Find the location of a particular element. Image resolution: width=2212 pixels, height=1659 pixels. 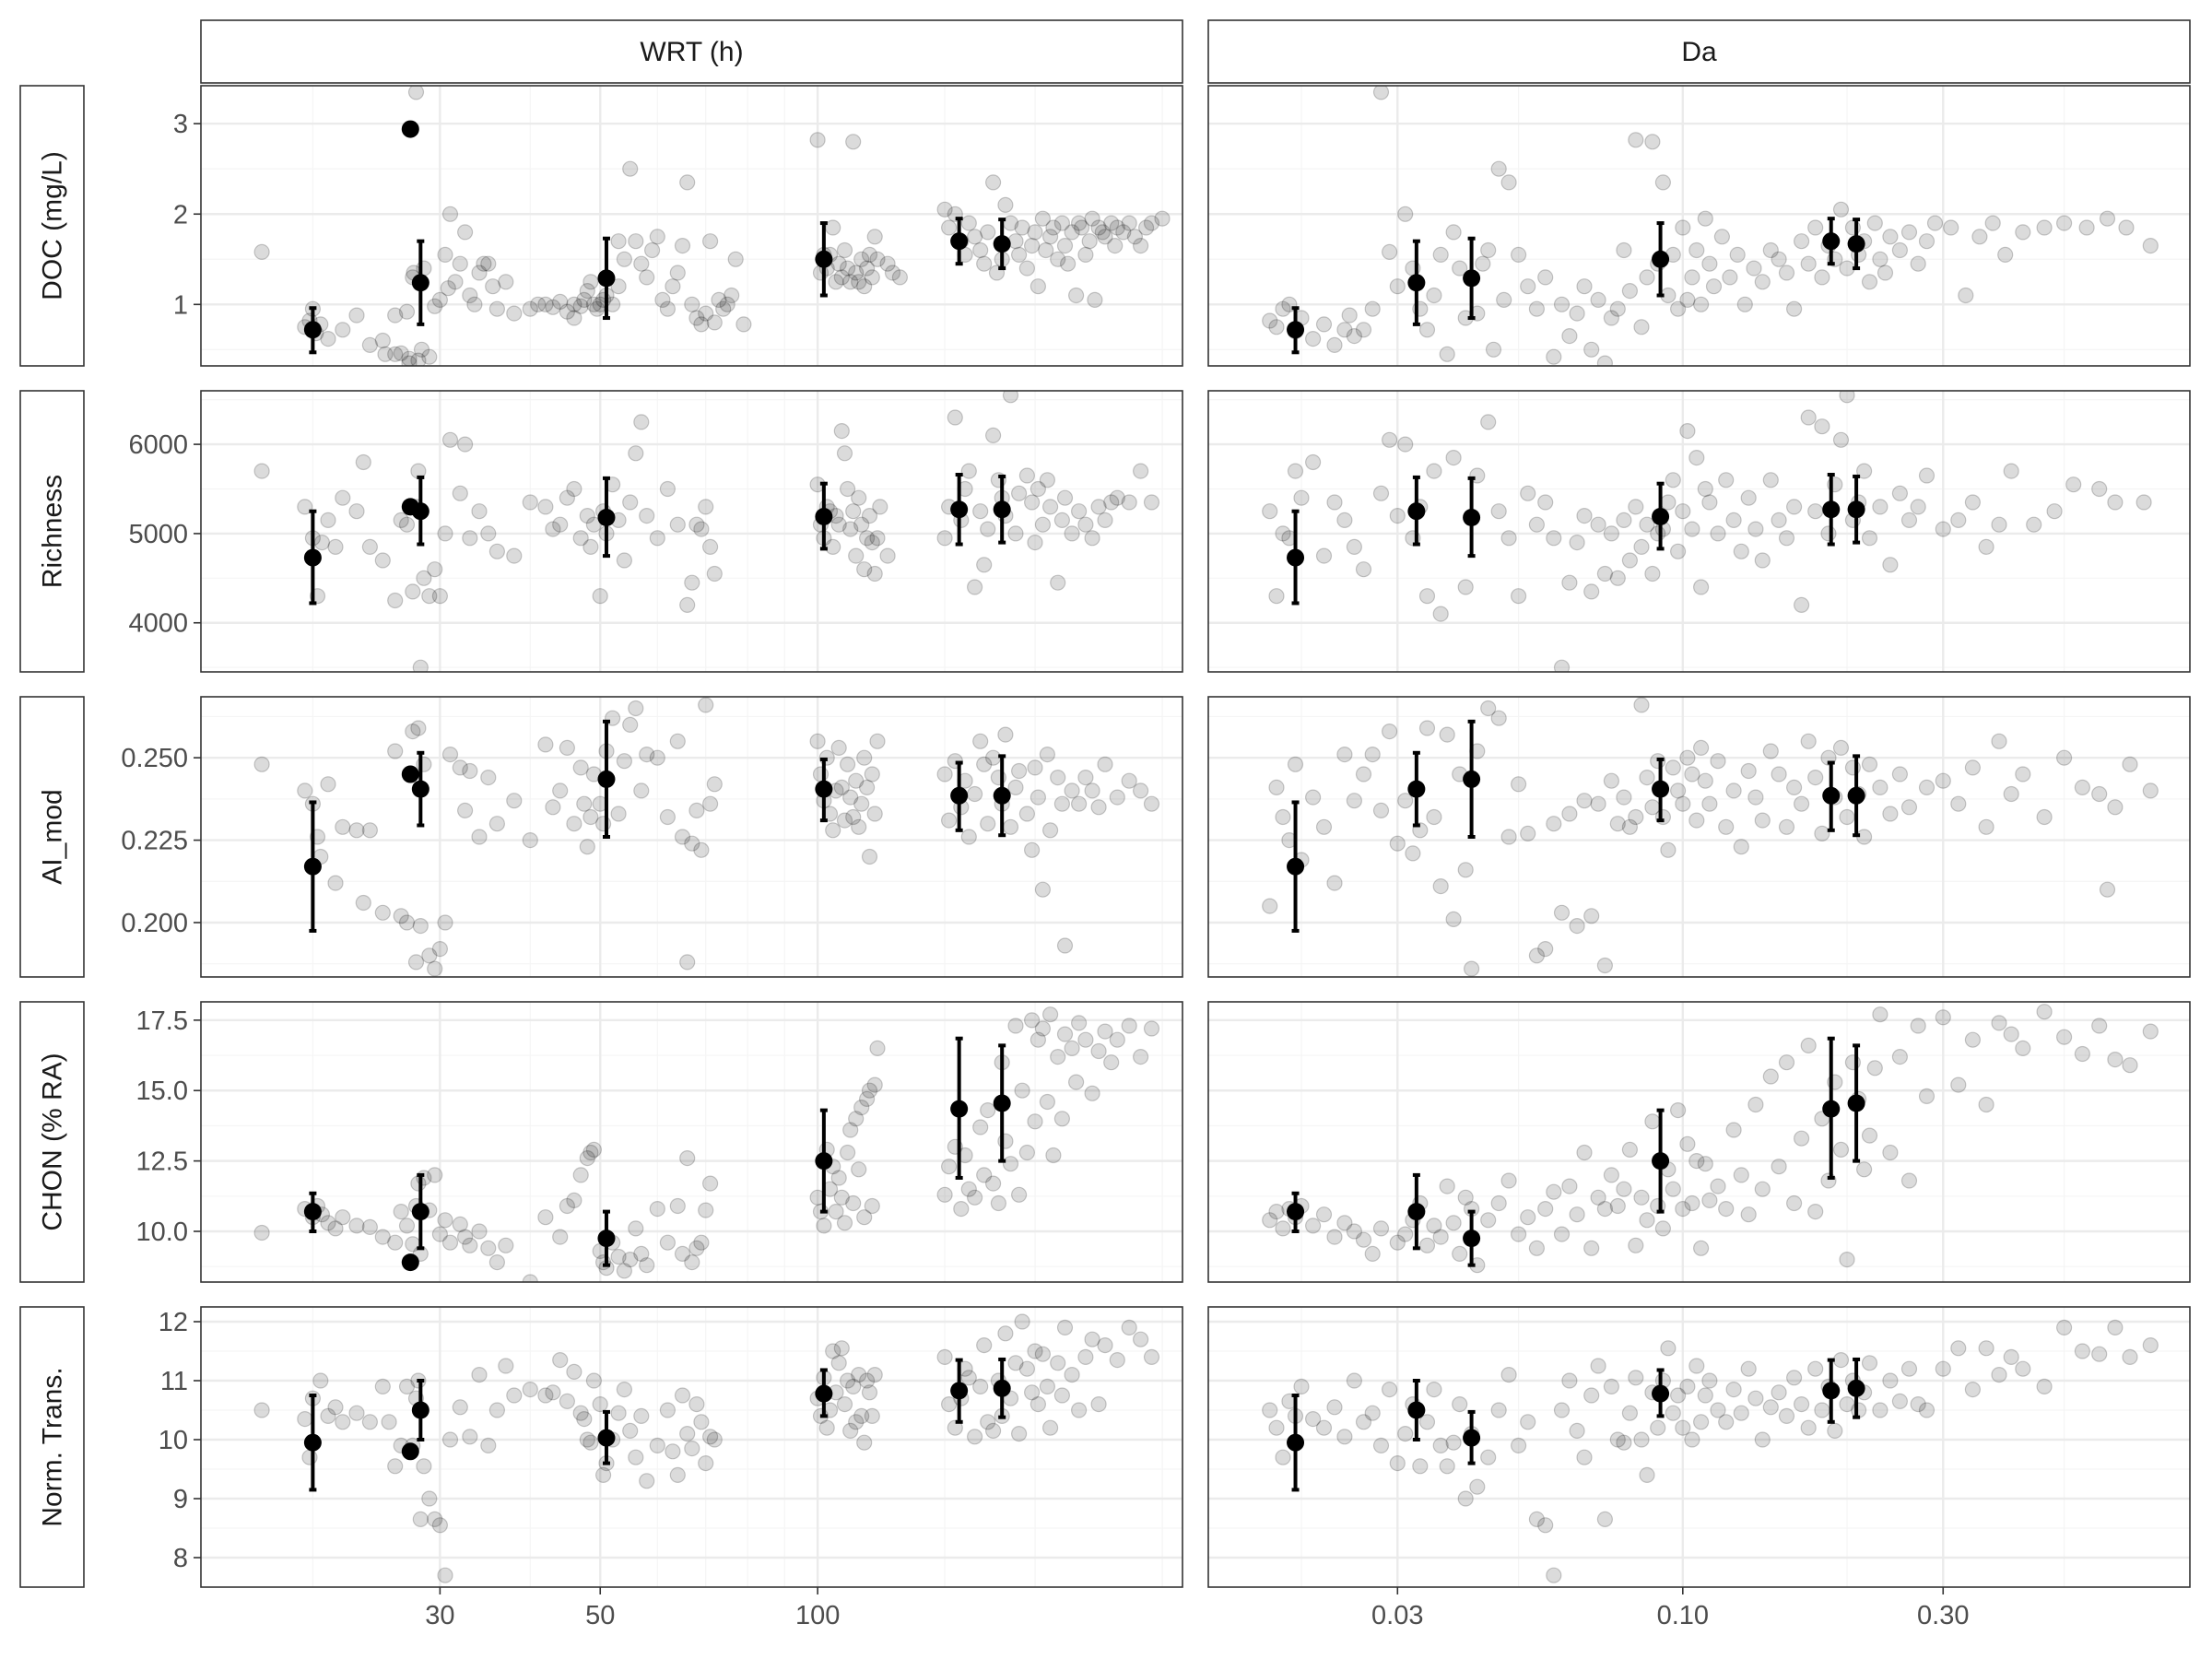

panel-richness-da is located at coordinates (1699, 531).